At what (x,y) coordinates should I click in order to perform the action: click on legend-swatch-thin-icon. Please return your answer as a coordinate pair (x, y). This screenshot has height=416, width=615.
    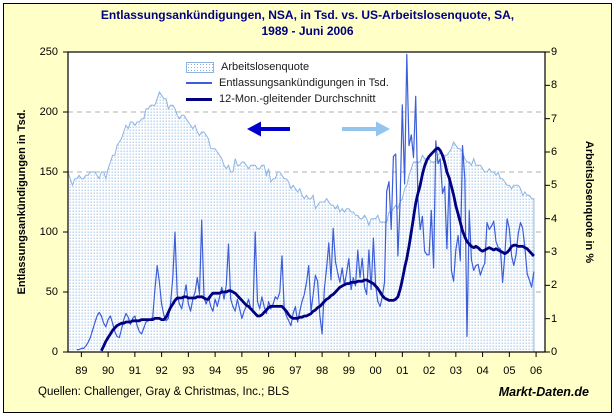
    Looking at the image, I should click on (199, 83).